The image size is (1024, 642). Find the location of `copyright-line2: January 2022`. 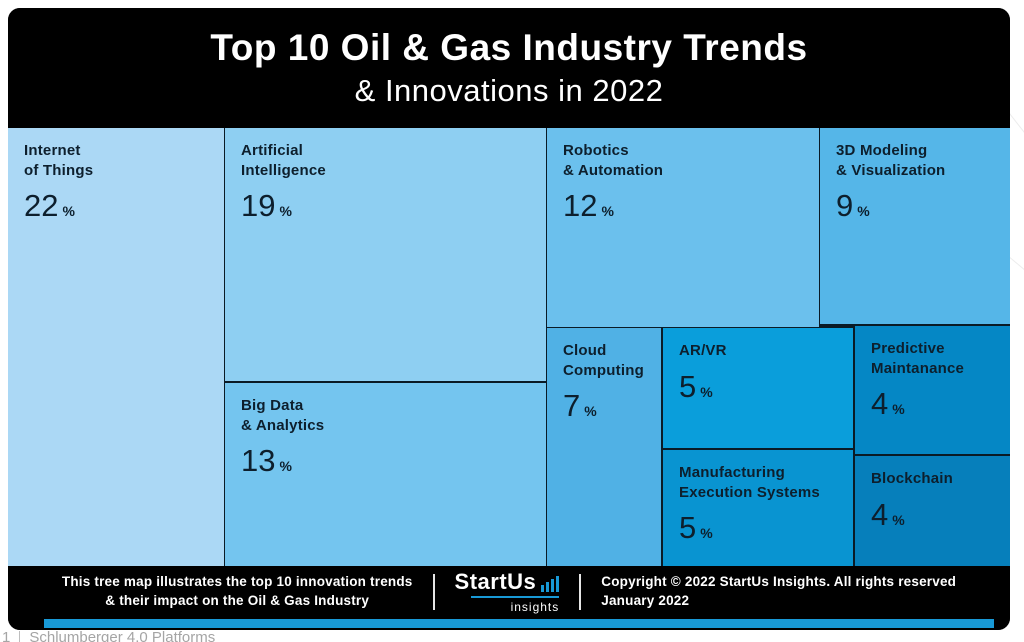

copyright-line2: January 2022 is located at coordinates (645, 600).